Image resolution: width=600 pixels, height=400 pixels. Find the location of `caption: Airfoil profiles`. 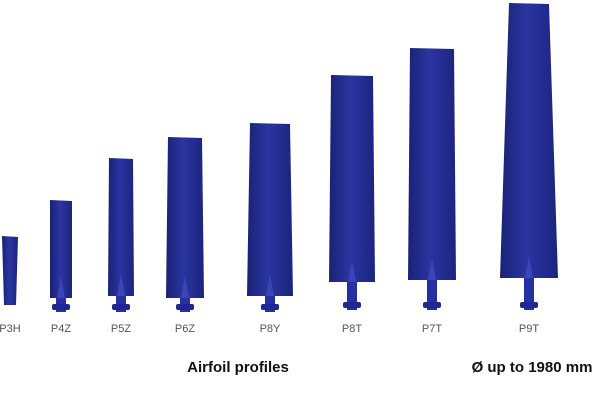

caption: Airfoil profiles is located at coordinates (238, 367).